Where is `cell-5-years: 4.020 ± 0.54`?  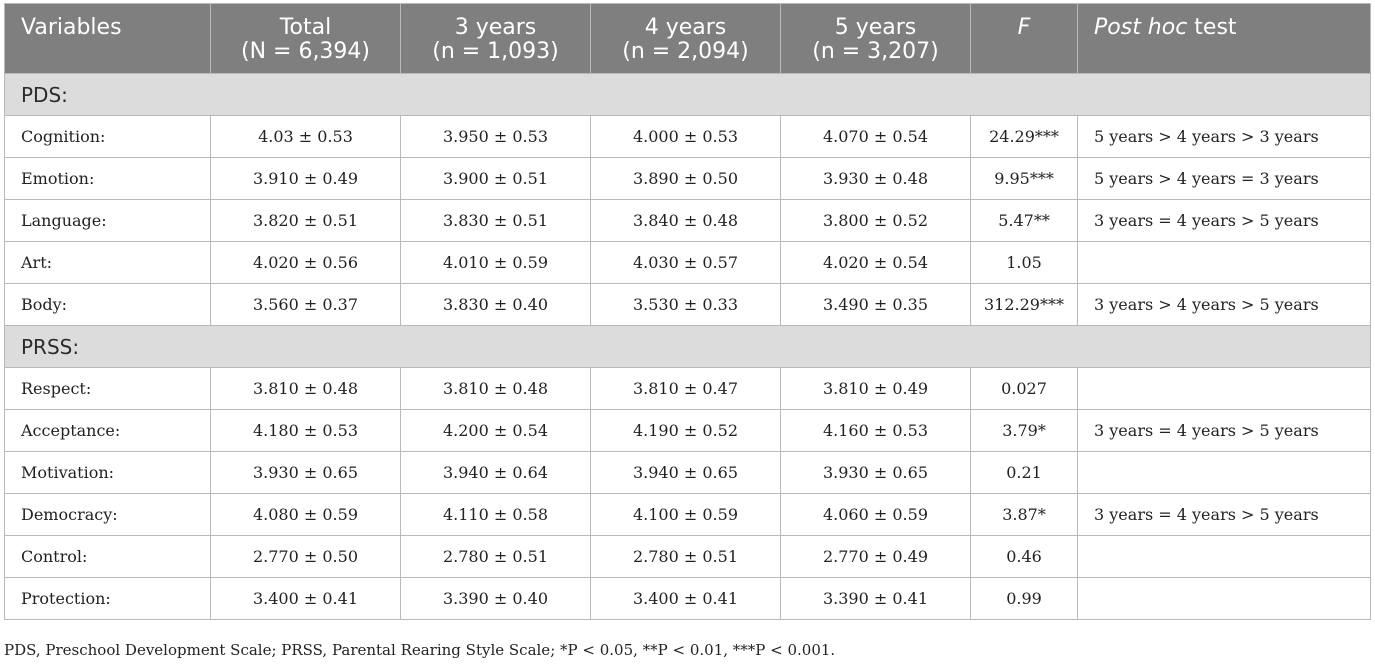
cell-5-years: 4.020 ± 0.54 is located at coordinates (875, 262).